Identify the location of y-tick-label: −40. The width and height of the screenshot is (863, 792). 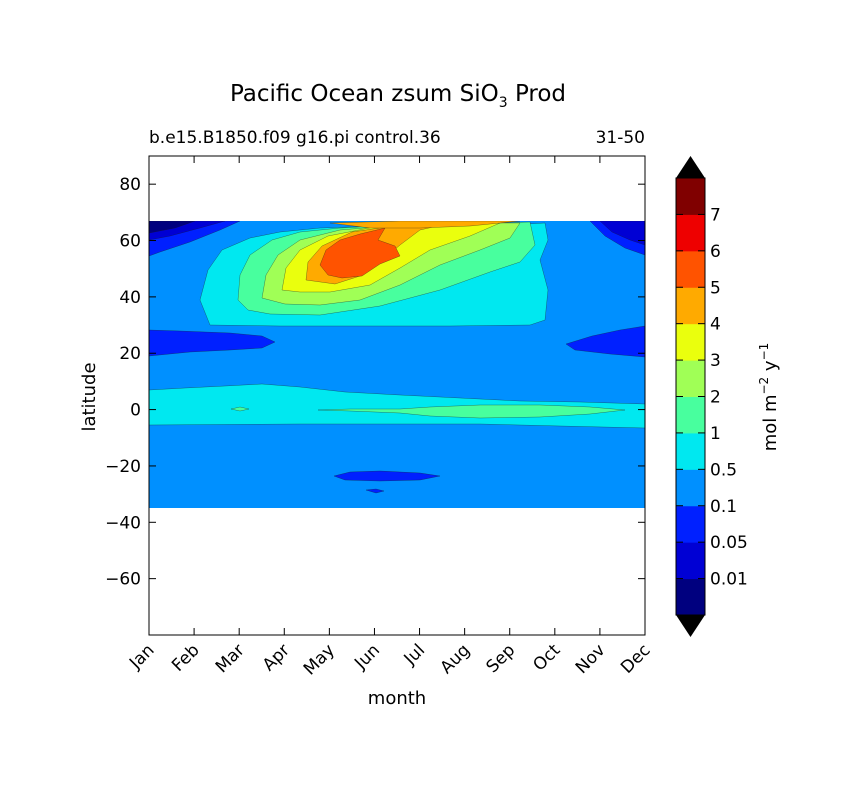
(123, 523).